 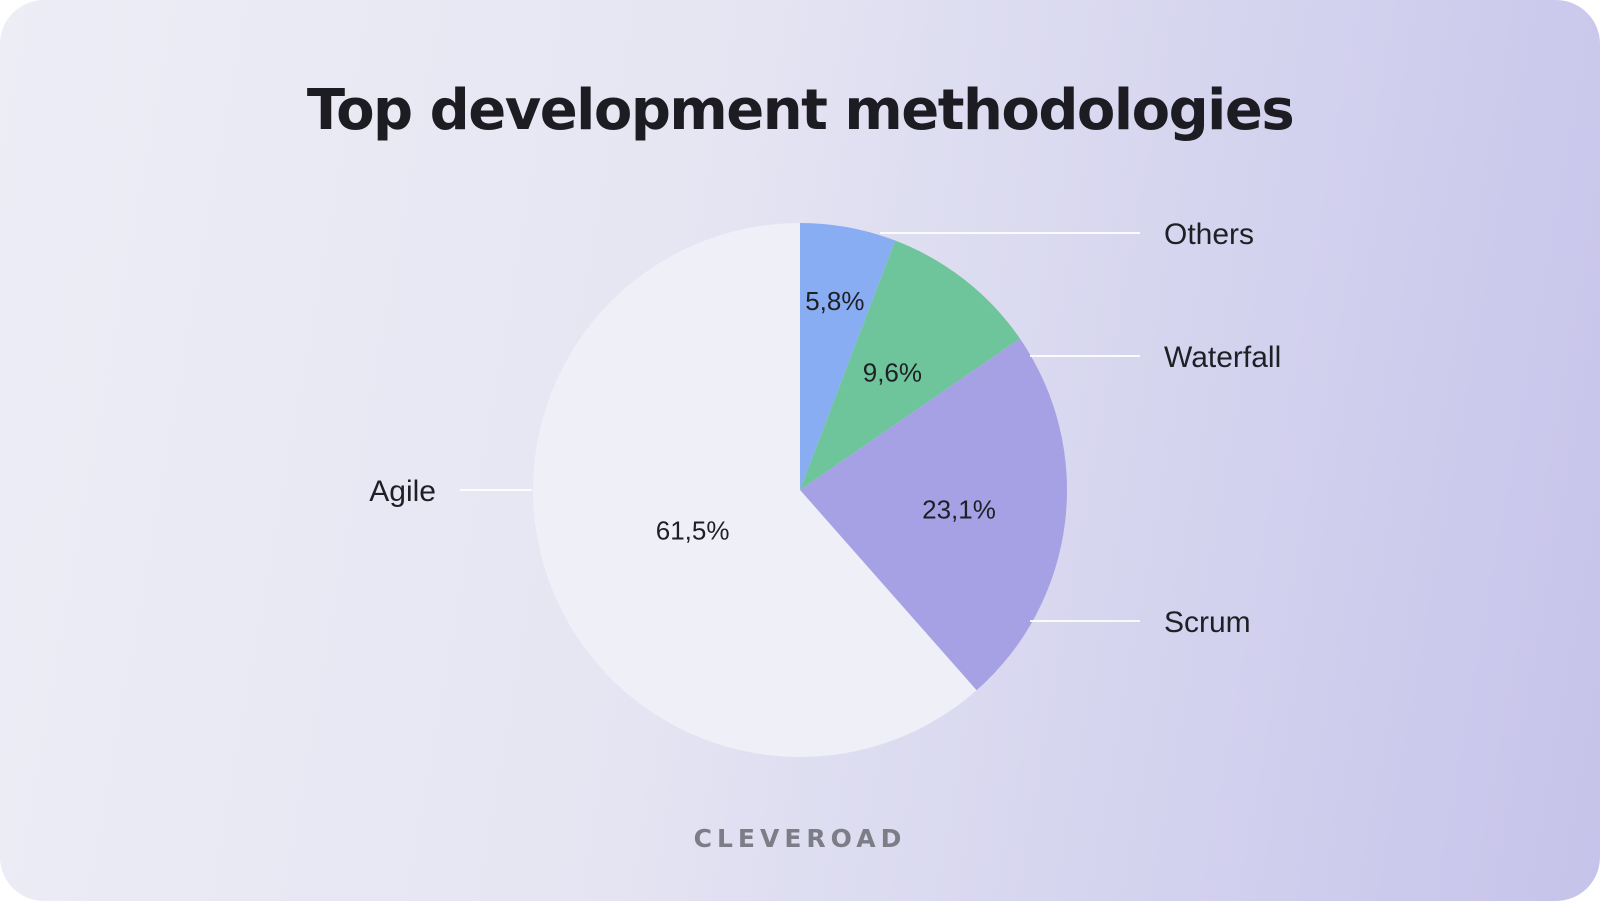 I want to click on value-labels: 5,8% 9,6% 23,1% 61,5%, so click(x=826, y=416).